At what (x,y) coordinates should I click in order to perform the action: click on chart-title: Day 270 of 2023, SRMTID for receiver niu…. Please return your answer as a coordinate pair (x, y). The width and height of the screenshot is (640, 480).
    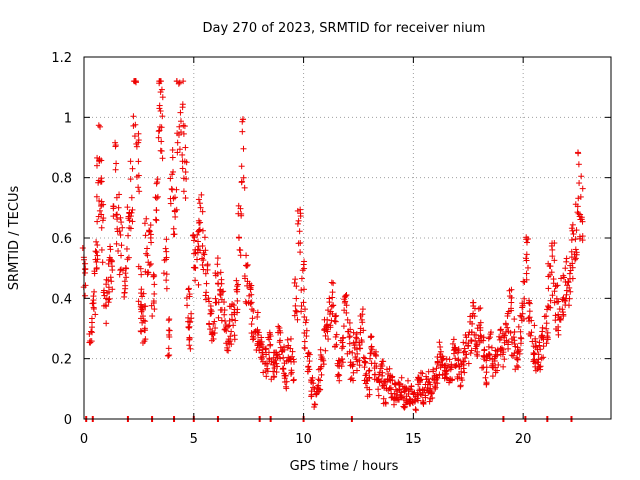
    Looking at the image, I should click on (344, 28).